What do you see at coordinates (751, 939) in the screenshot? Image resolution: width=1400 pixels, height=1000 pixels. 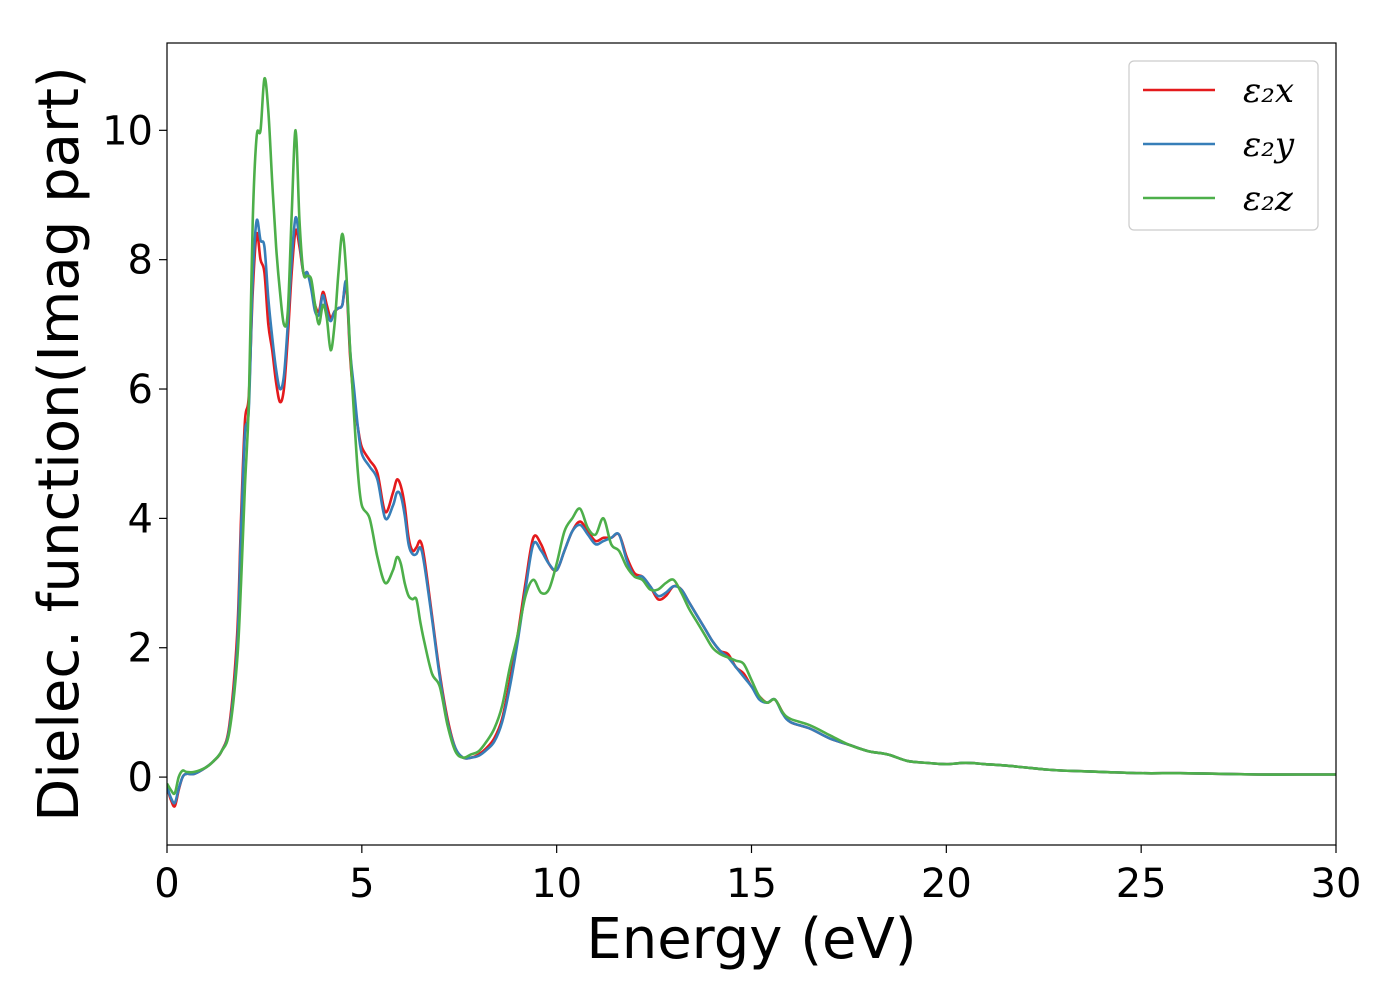 I see `x-axis-title: Energy (eV)` at bounding box center [751, 939].